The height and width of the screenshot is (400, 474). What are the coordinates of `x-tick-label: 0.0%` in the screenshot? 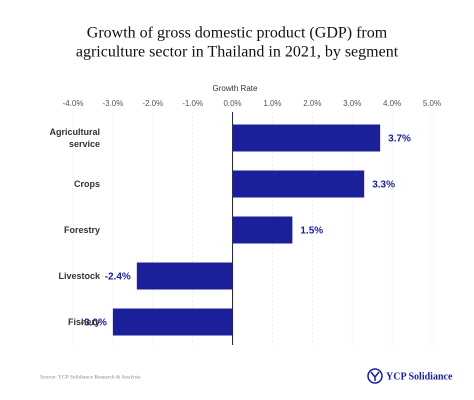 It's located at (232, 103).